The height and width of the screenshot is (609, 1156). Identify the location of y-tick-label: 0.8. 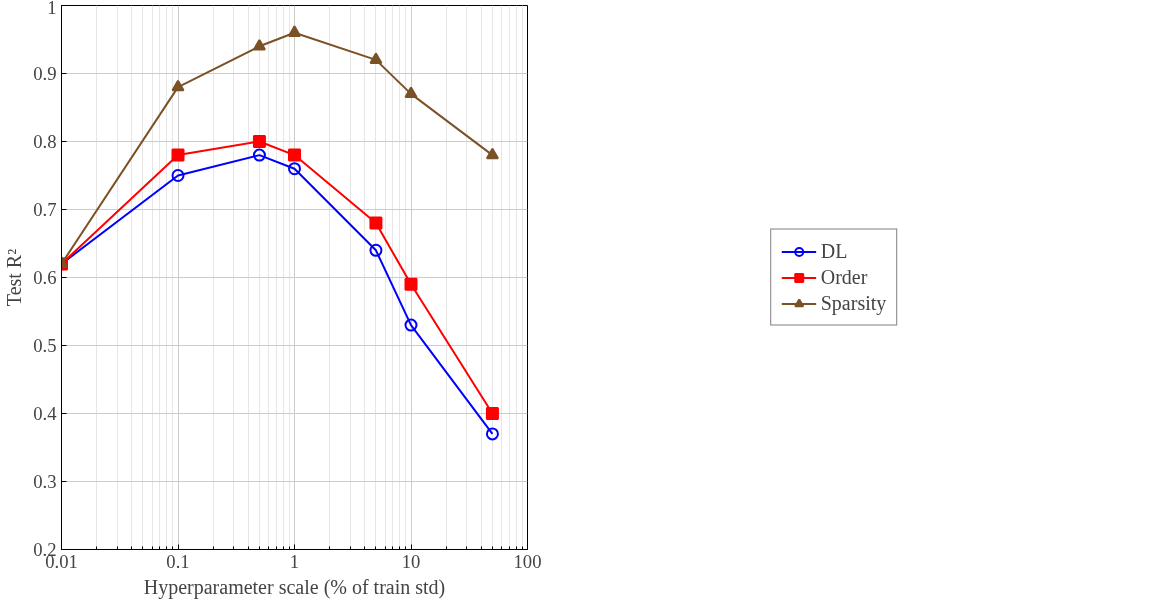
(45, 141).